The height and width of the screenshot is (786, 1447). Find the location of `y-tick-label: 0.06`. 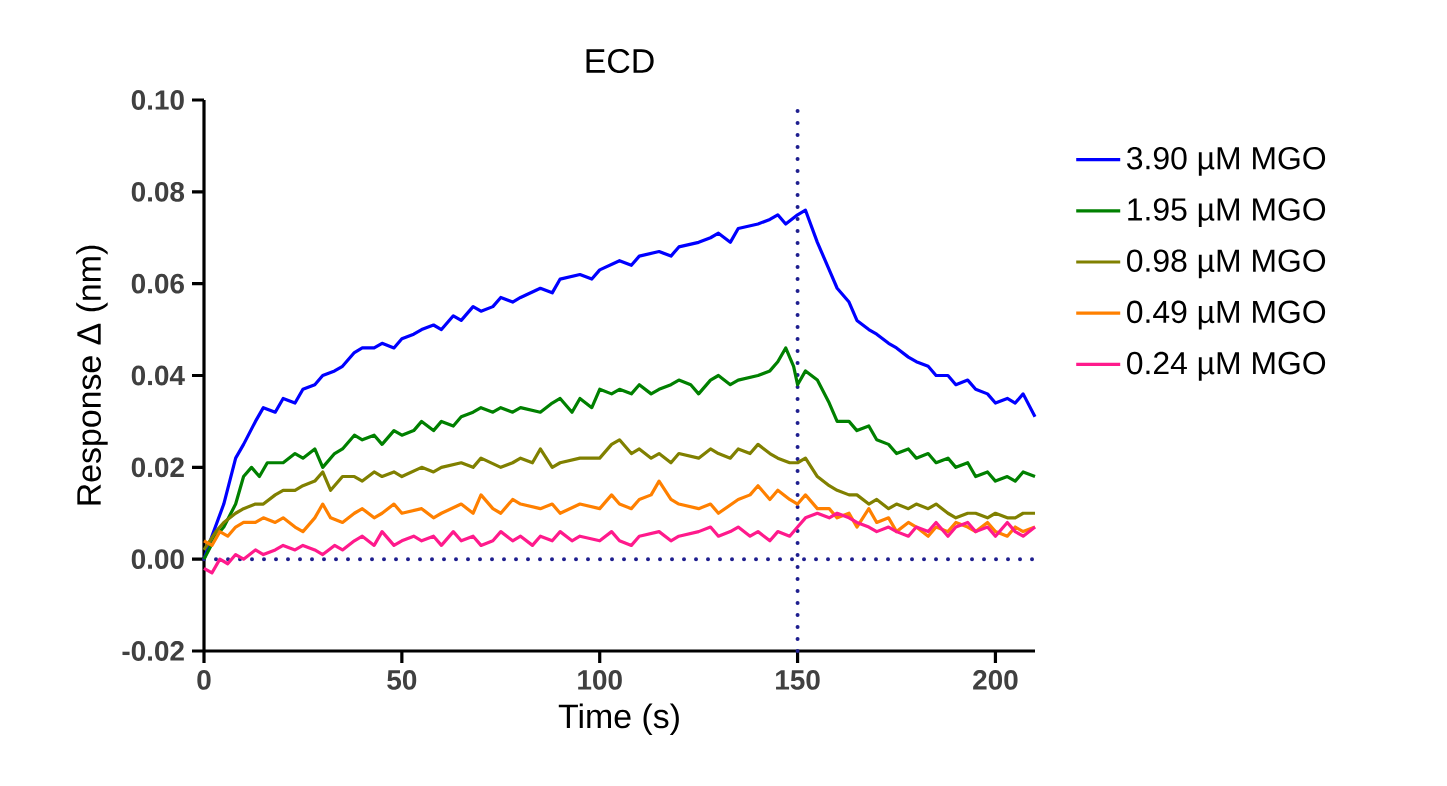

y-tick-label: 0.06 is located at coordinates (157, 283).